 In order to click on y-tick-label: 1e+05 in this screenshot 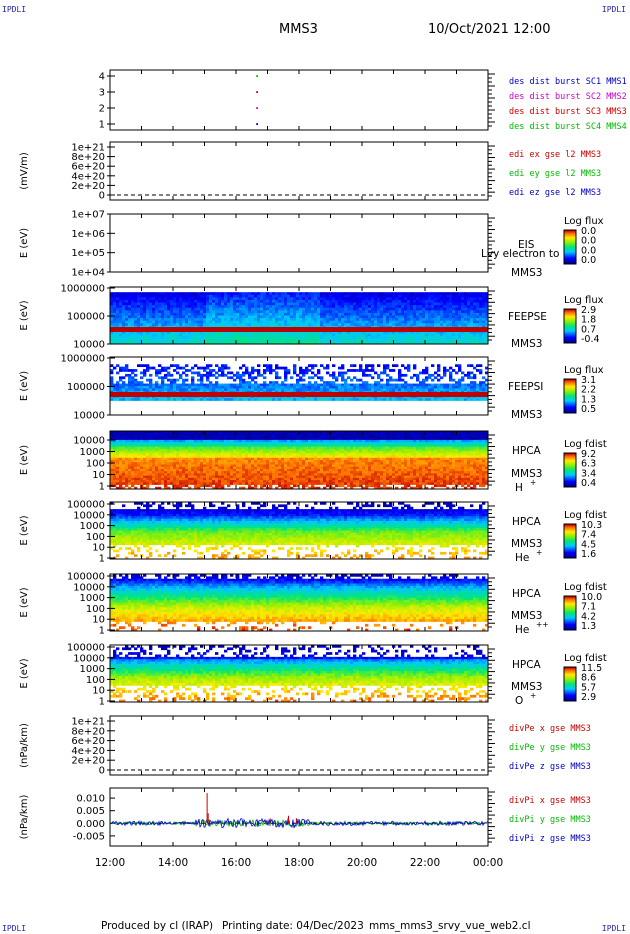, I will do `click(88, 253)`.